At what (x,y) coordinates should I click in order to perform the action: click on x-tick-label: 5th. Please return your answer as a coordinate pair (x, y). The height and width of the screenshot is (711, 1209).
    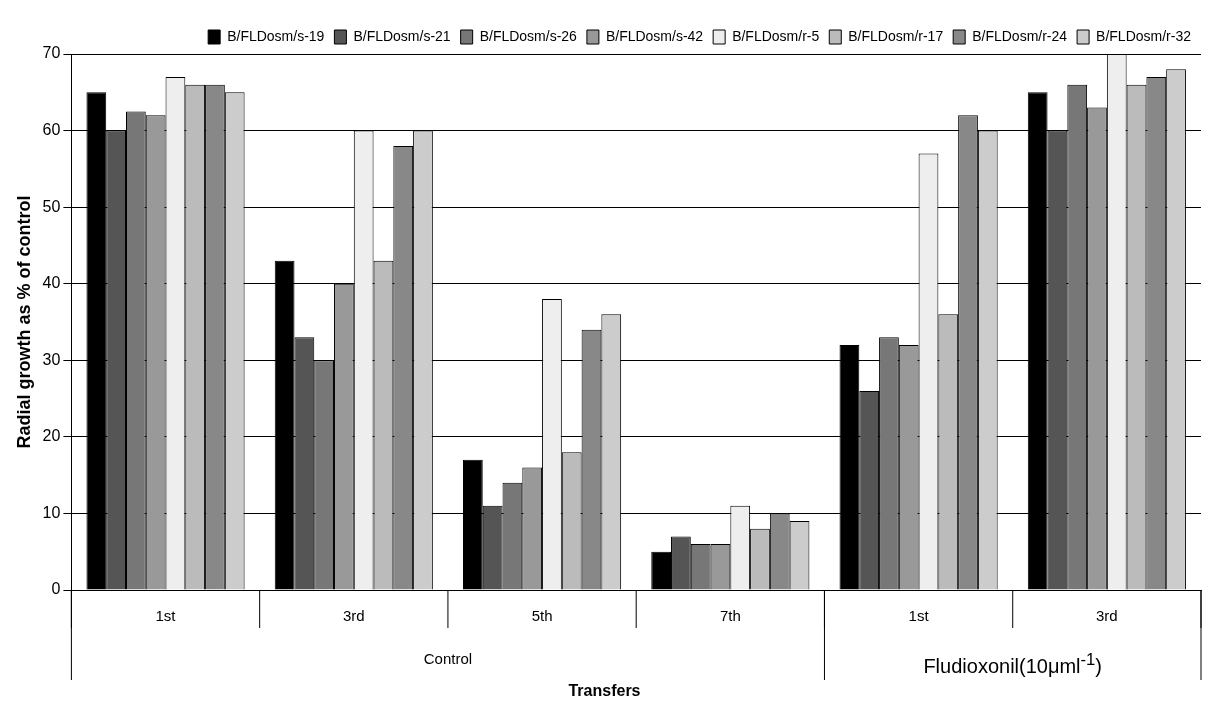
    Looking at the image, I should click on (542, 616).